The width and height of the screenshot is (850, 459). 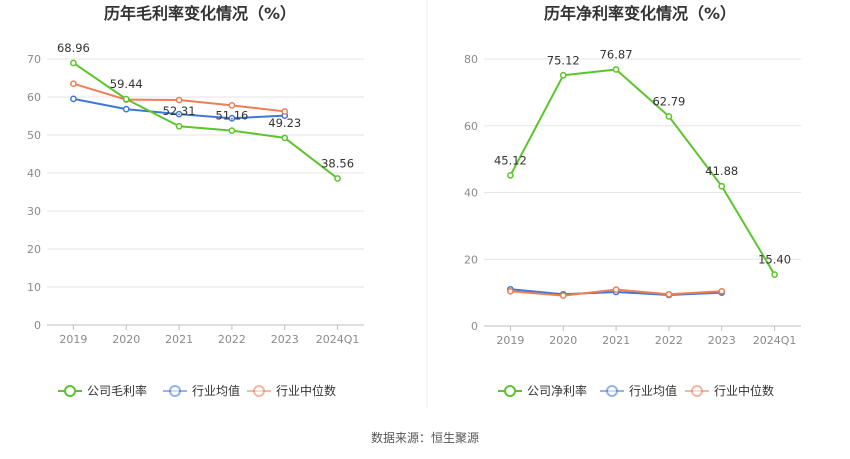 I want to click on y-tick-label: 70, so click(x=34, y=59).